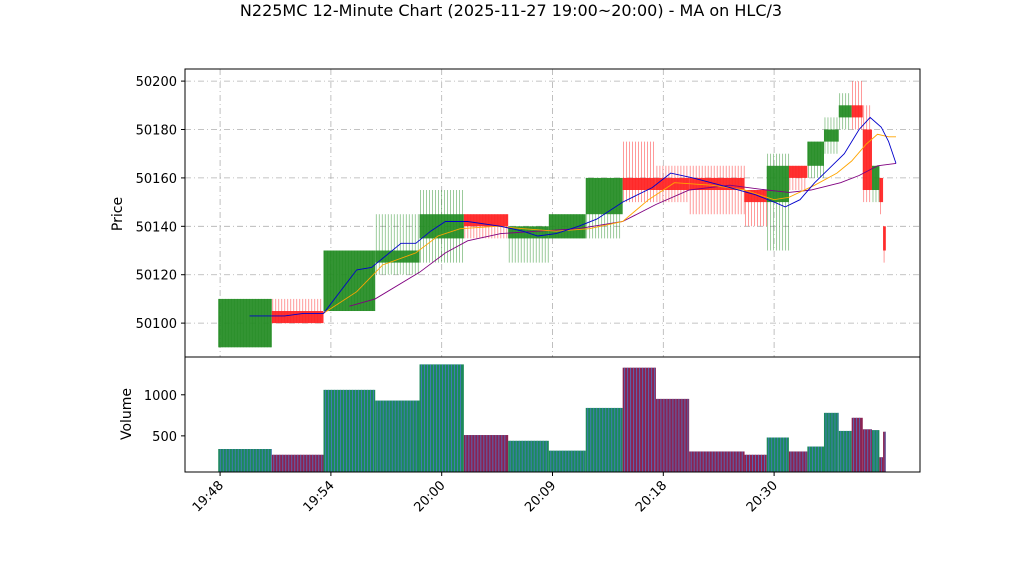  I want to click on y-tick-label: 50100, so click(156, 324).